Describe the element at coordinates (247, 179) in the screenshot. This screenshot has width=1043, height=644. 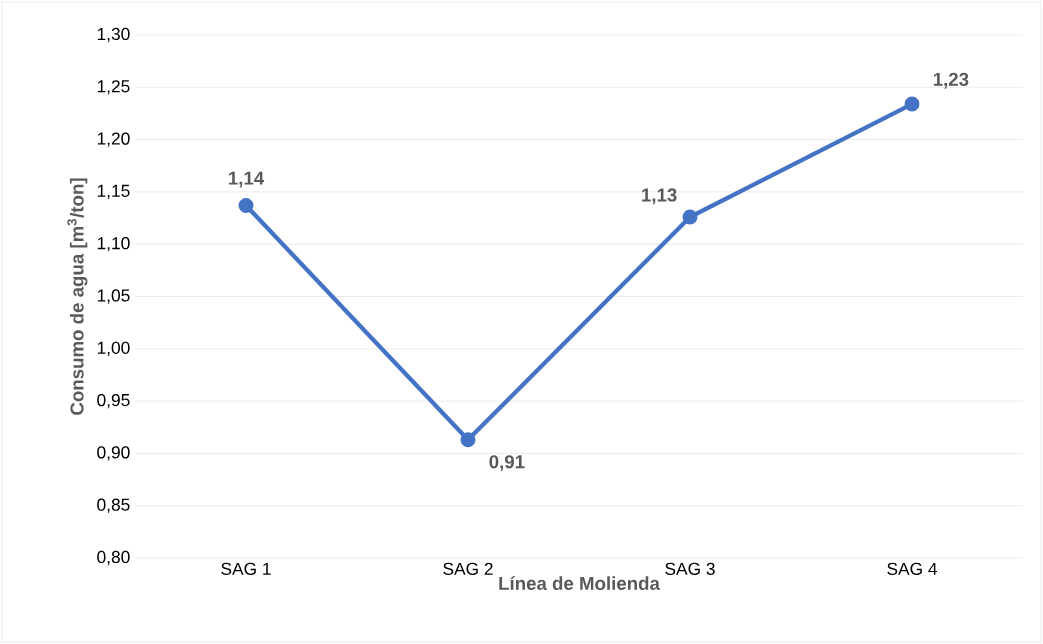
I see `data-label: 1,14` at that location.